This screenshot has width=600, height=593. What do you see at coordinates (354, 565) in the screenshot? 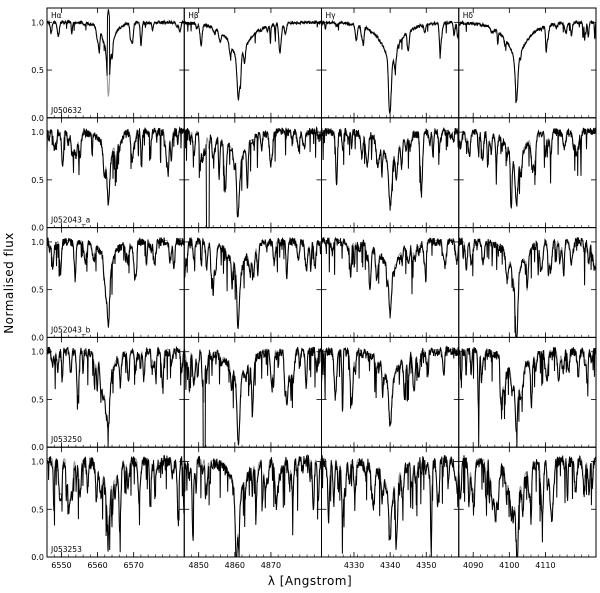
I see `x-tick-label: 4330` at bounding box center [354, 565].